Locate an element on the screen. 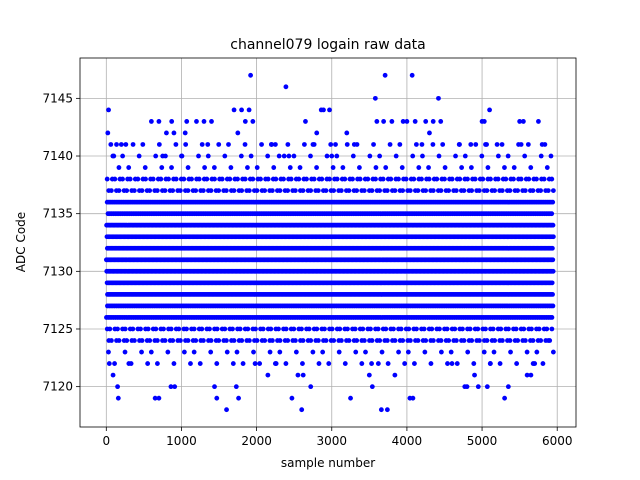  x-tick-label: 4000 is located at coordinates (407, 441).